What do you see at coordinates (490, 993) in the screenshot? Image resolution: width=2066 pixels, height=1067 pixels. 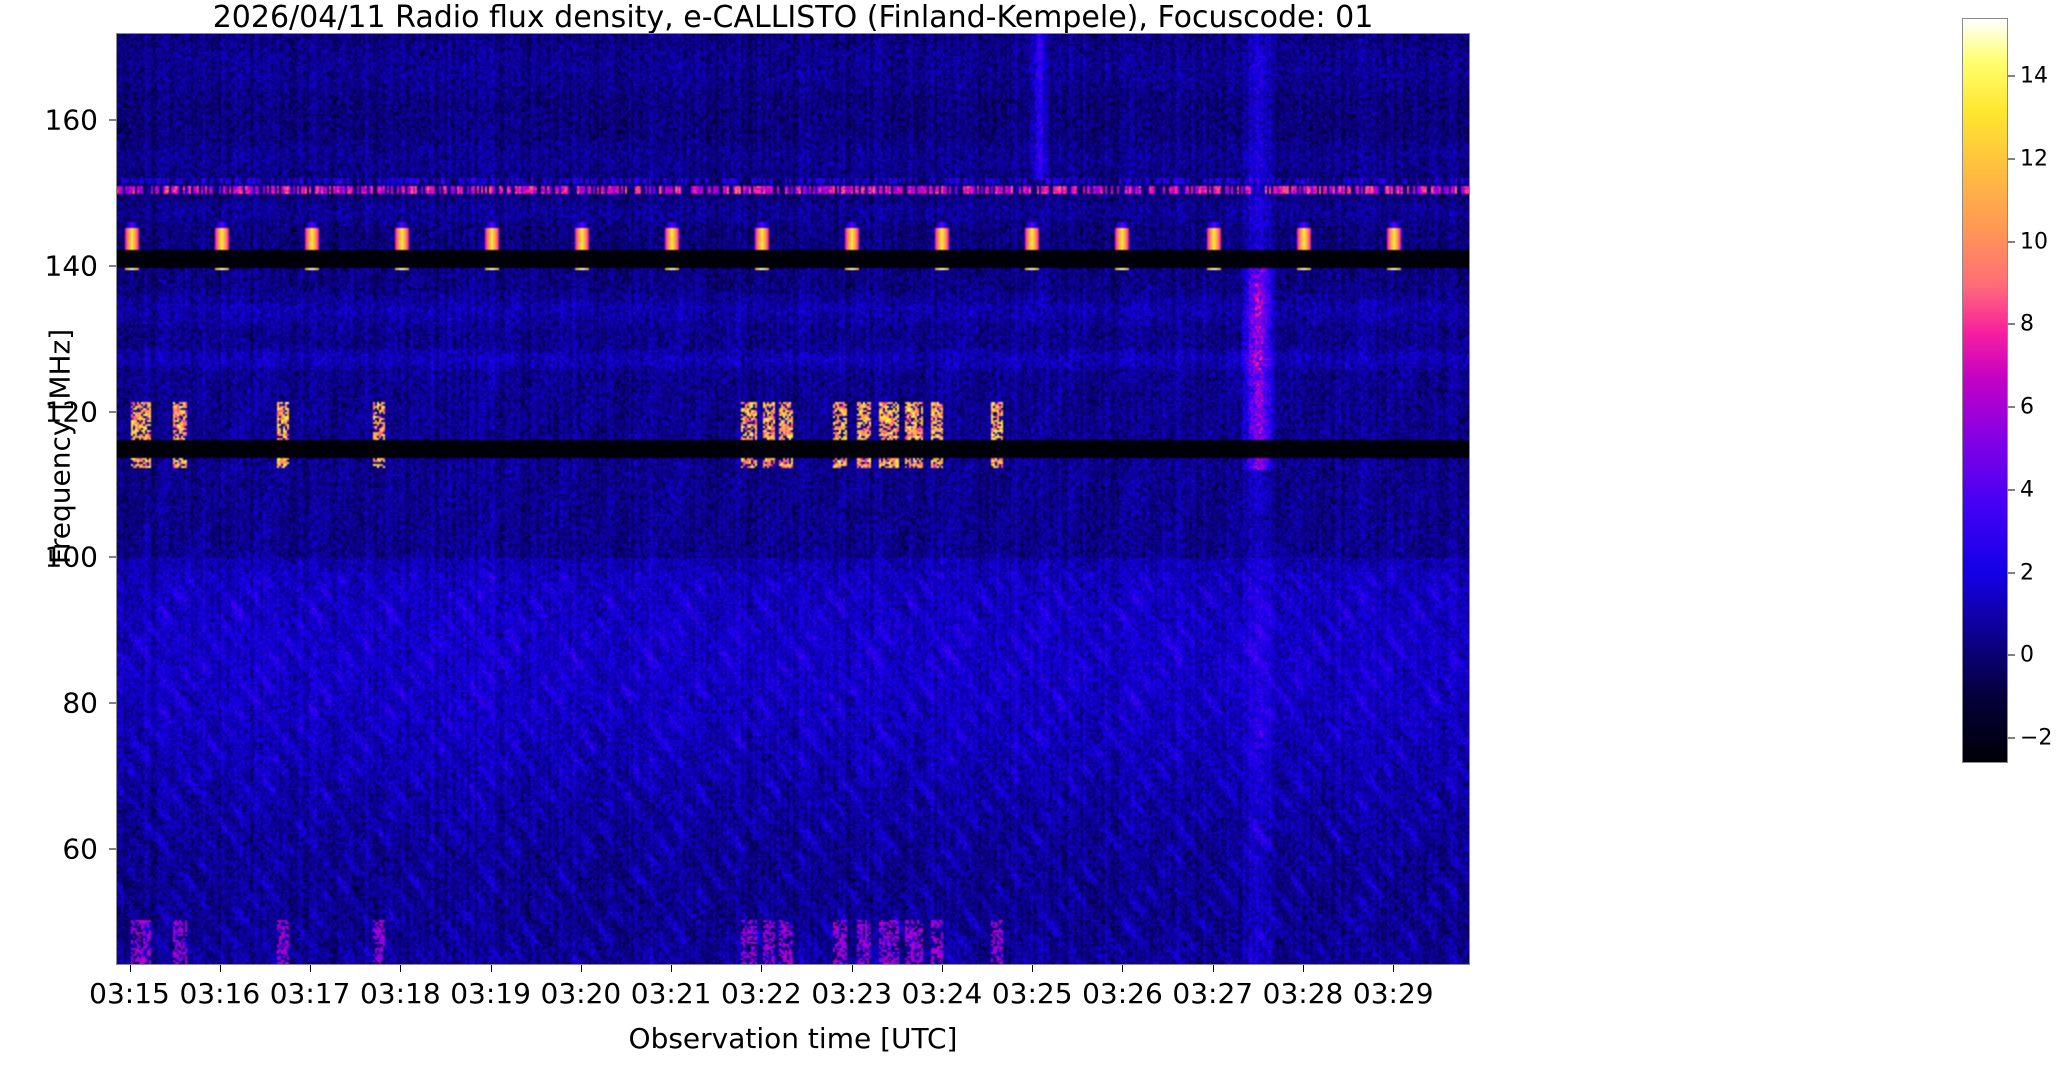 I see `x-tick-label: 03:19` at bounding box center [490, 993].